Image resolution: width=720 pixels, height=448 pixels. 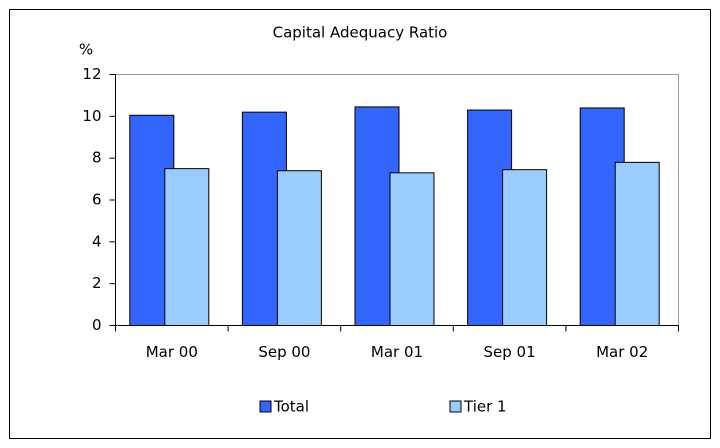 I want to click on x-tick-label: Mar 00, so click(x=172, y=352).